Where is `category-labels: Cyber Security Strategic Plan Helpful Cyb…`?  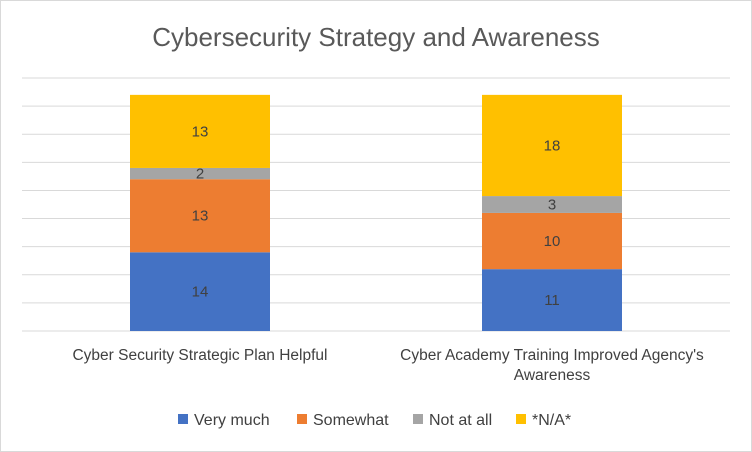
category-labels: Cyber Security Strategic Plan Helpful Cyb… is located at coordinates (388, 365).